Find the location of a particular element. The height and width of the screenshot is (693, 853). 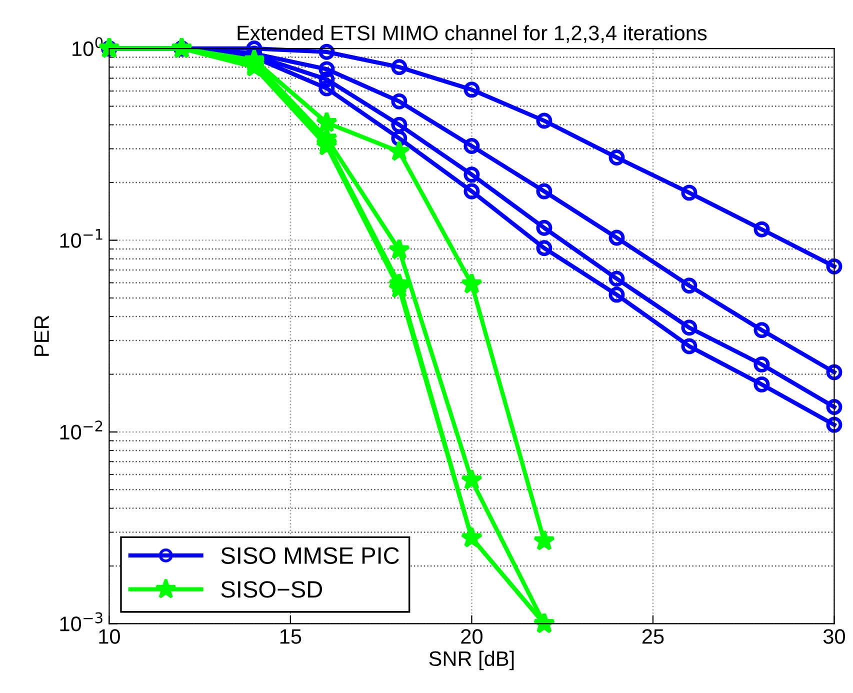

x-tick-label: 20 is located at coordinates (471, 636).